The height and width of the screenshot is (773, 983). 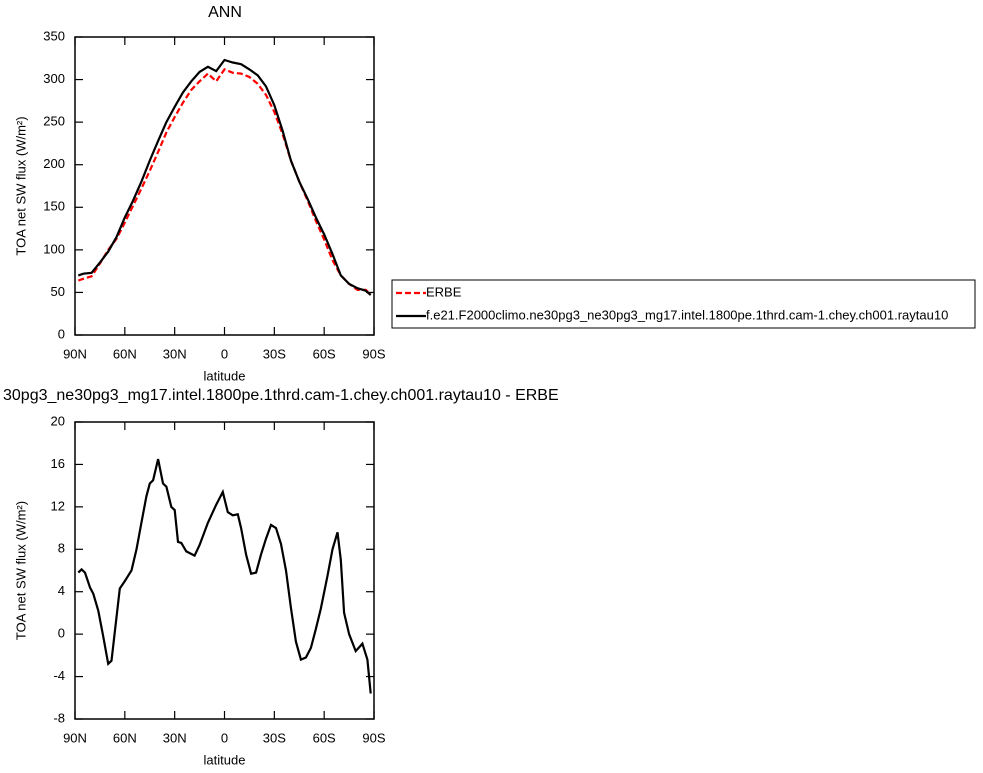 I want to click on y-tick-label: 100, so click(x=54, y=248).